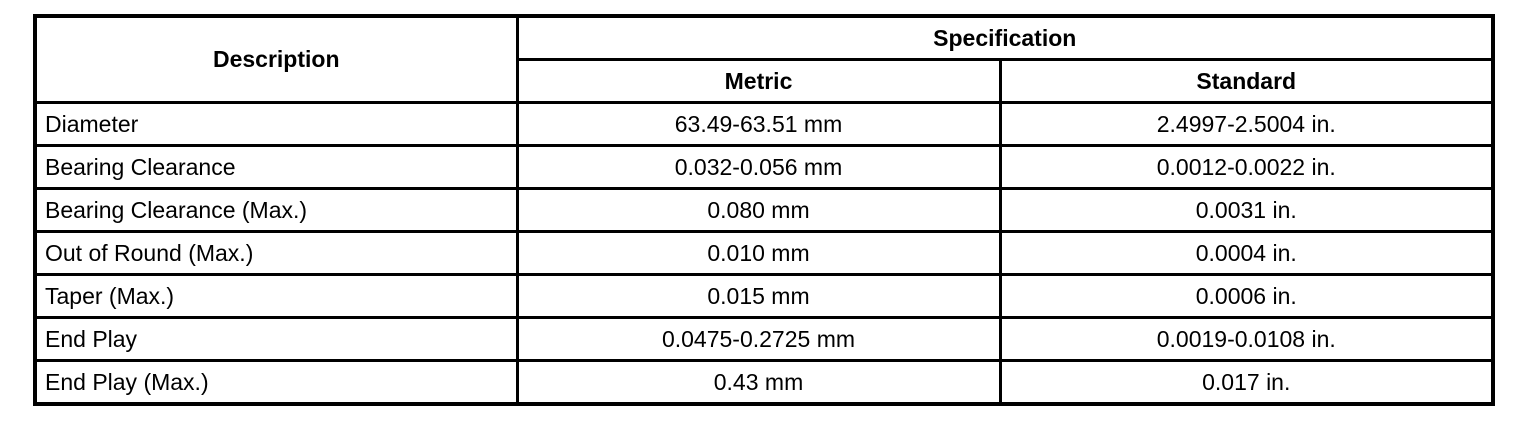 The image size is (1536, 424). What do you see at coordinates (276, 253) in the screenshot?
I see `row-description: Out of Round (Max.)` at bounding box center [276, 253].